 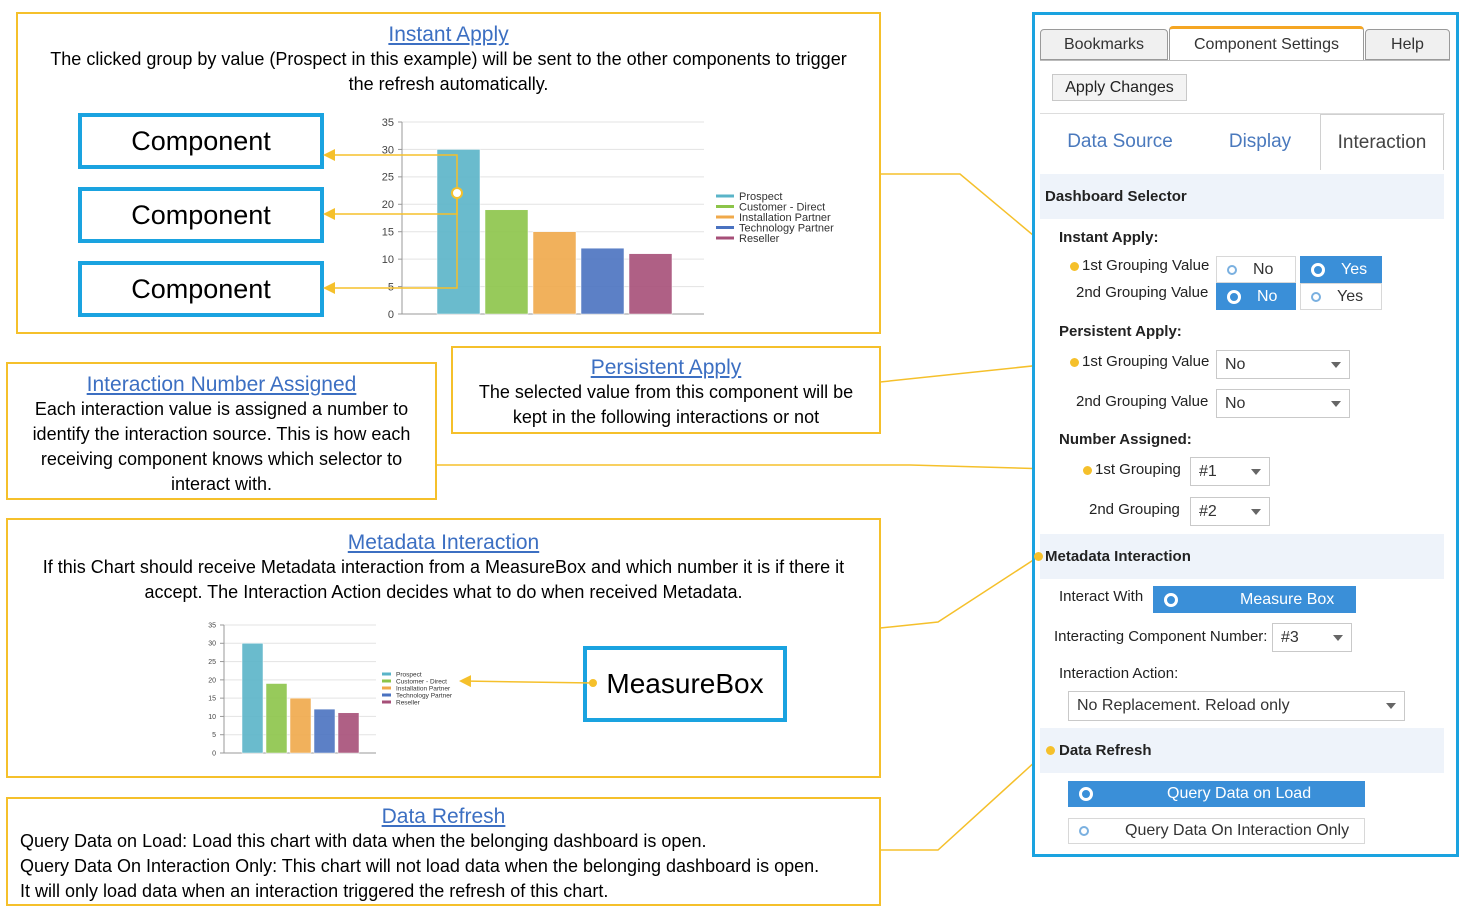 I want to click on persistent-first-label: 1st Grouping Value, so click(x=1146, y=361).